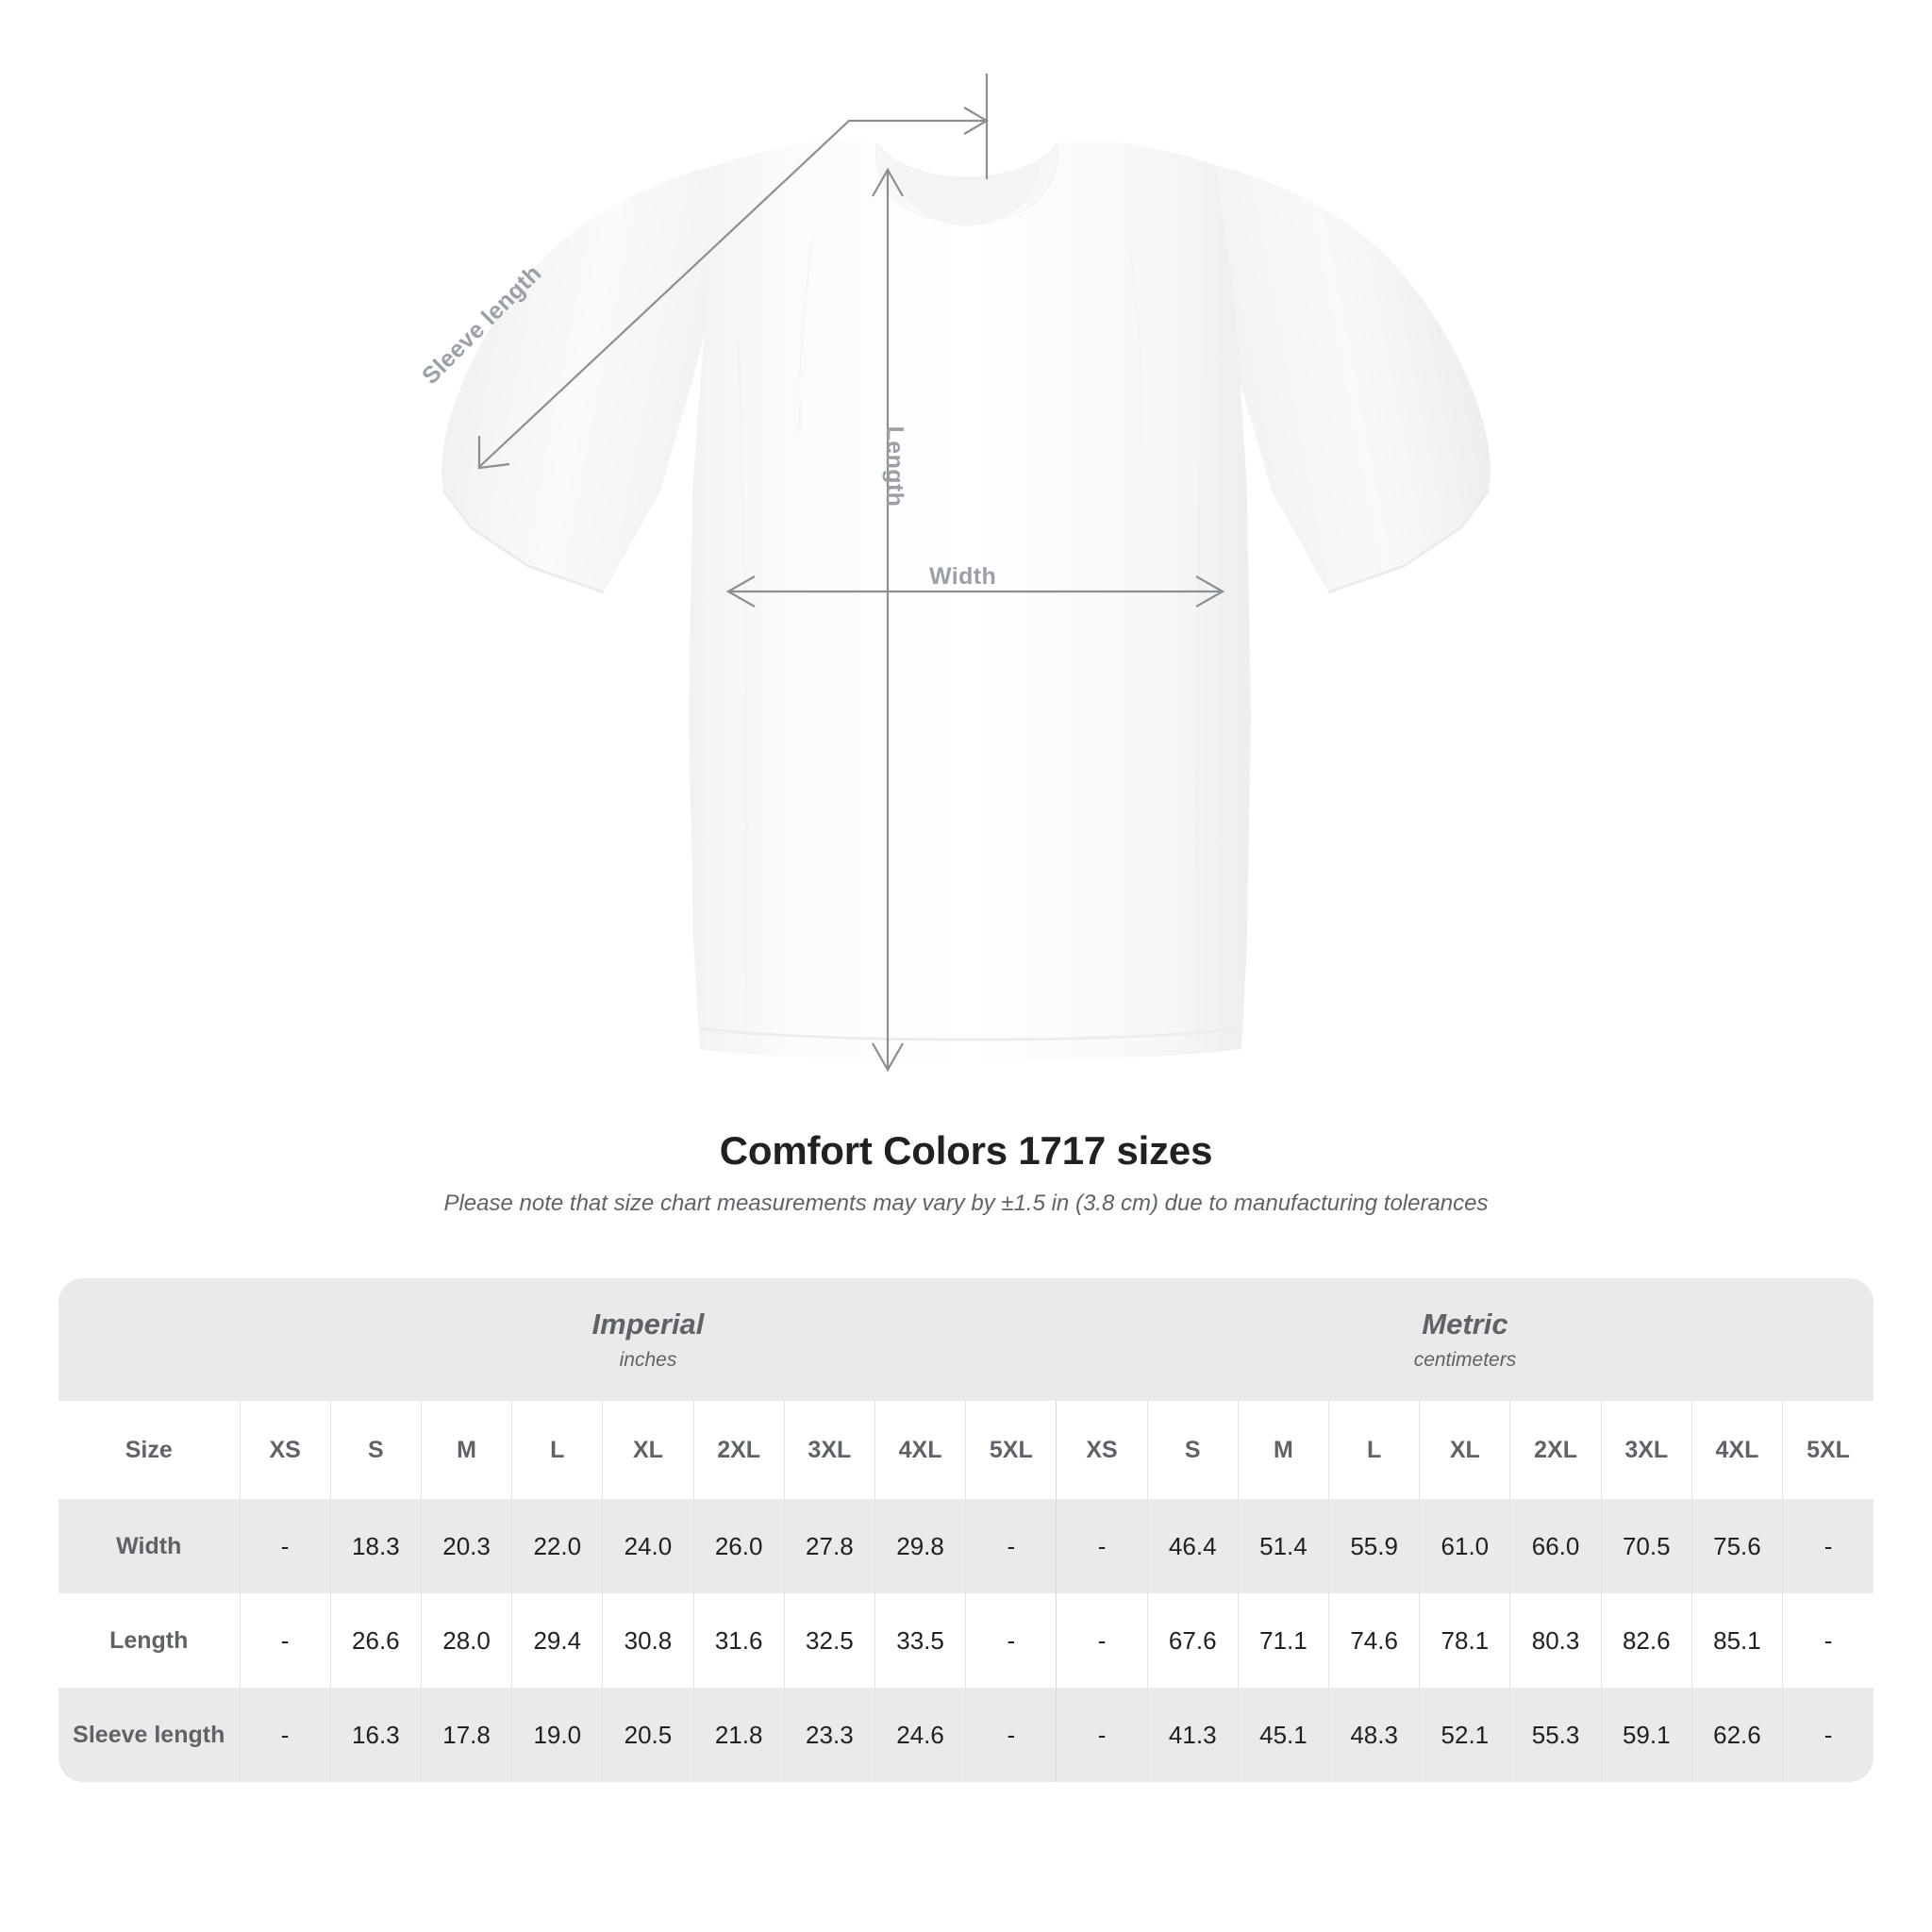  I want to click on cell-width-imperial-4xl: 29.8, so click(920, 1546).